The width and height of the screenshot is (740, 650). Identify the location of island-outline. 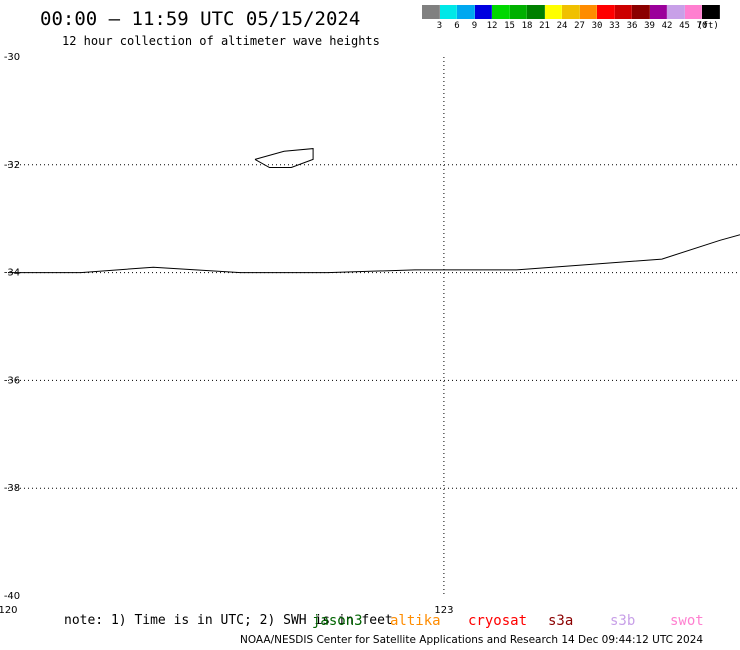
(284, 158).